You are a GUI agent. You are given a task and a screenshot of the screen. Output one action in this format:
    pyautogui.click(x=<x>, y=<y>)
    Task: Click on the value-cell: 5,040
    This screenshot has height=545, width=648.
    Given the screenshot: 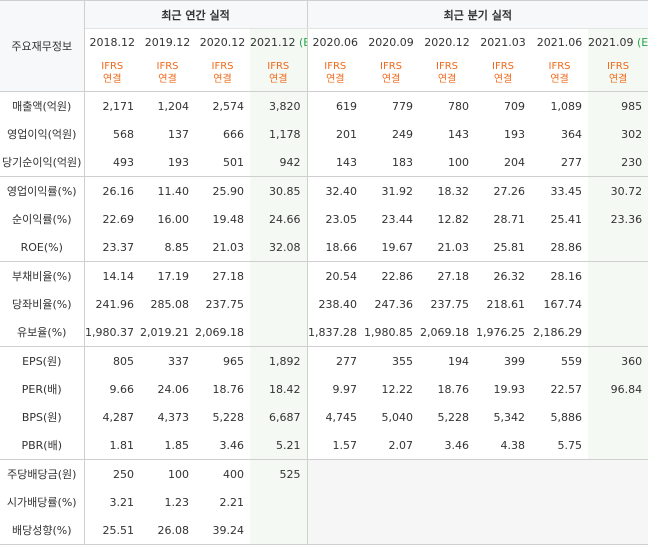 What is the action you would take?
    pyautogui.click(x=397, y=417)
    